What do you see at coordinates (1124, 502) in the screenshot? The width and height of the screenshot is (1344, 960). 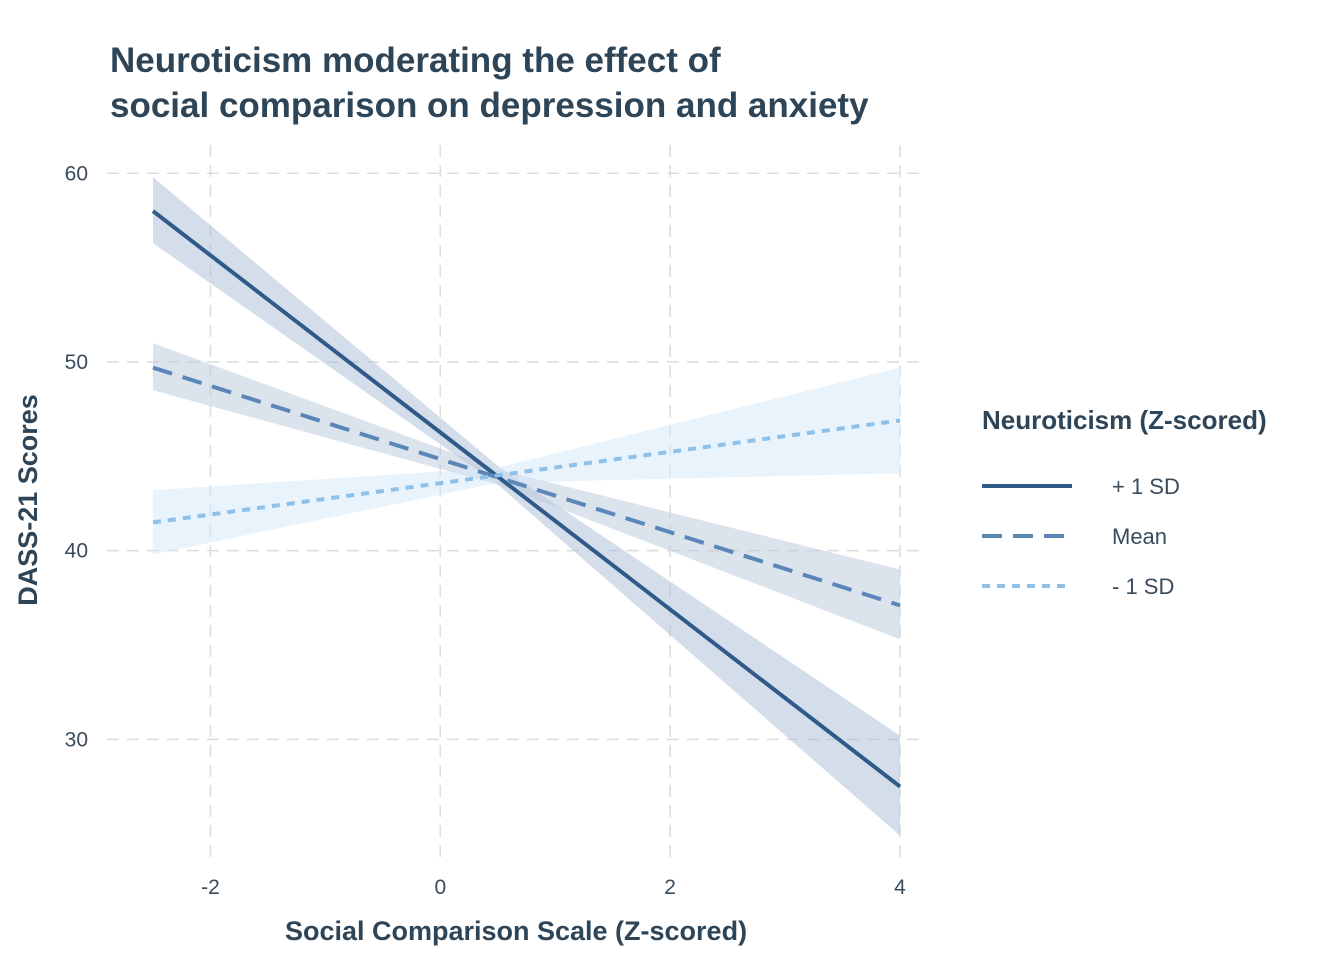 I see `legend: Neuroticism (Z-scored) + 1 SD Mean - 1 SD` at bounding box center [1124, 502].